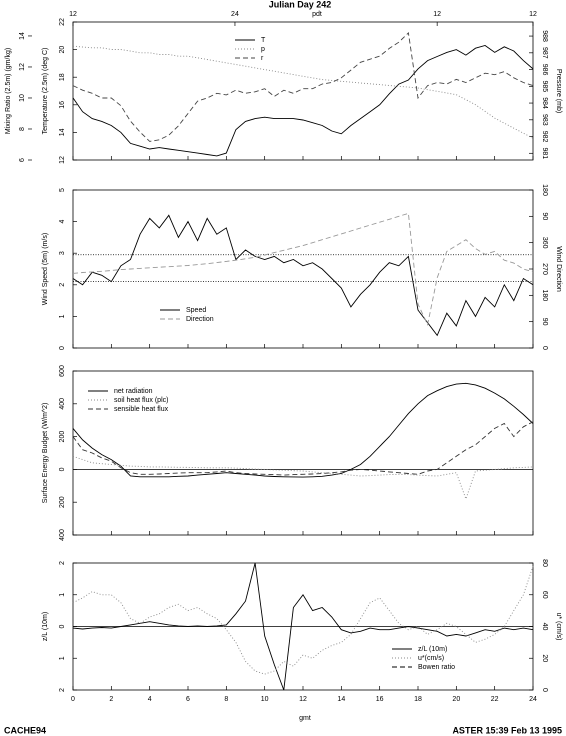 Image resolution: width=566 pixels, height=736 pixels. I want to click on y-tick-label: 20, so click(62, 50).